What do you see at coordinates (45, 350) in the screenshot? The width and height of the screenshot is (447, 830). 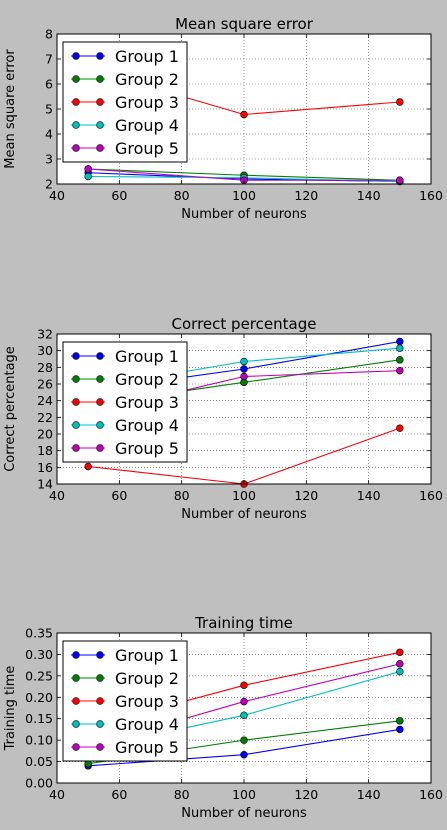 I see `y-tick-label: 30` at bounding box center [45, 350].